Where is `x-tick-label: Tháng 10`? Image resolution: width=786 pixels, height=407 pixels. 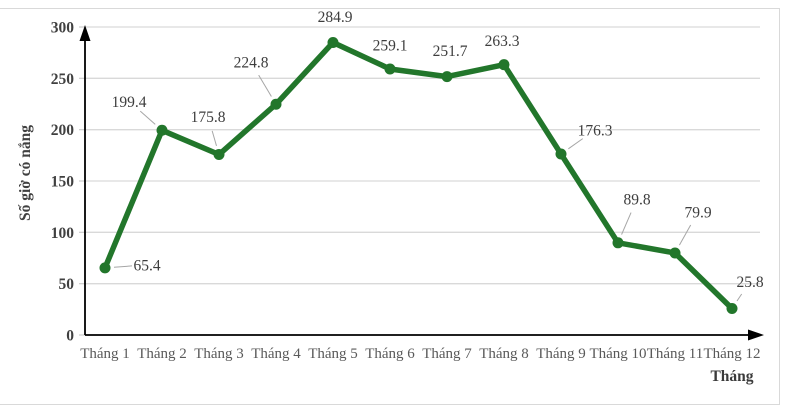
x-tick-label: Tháng 10 is located at coordinates (617, 354).